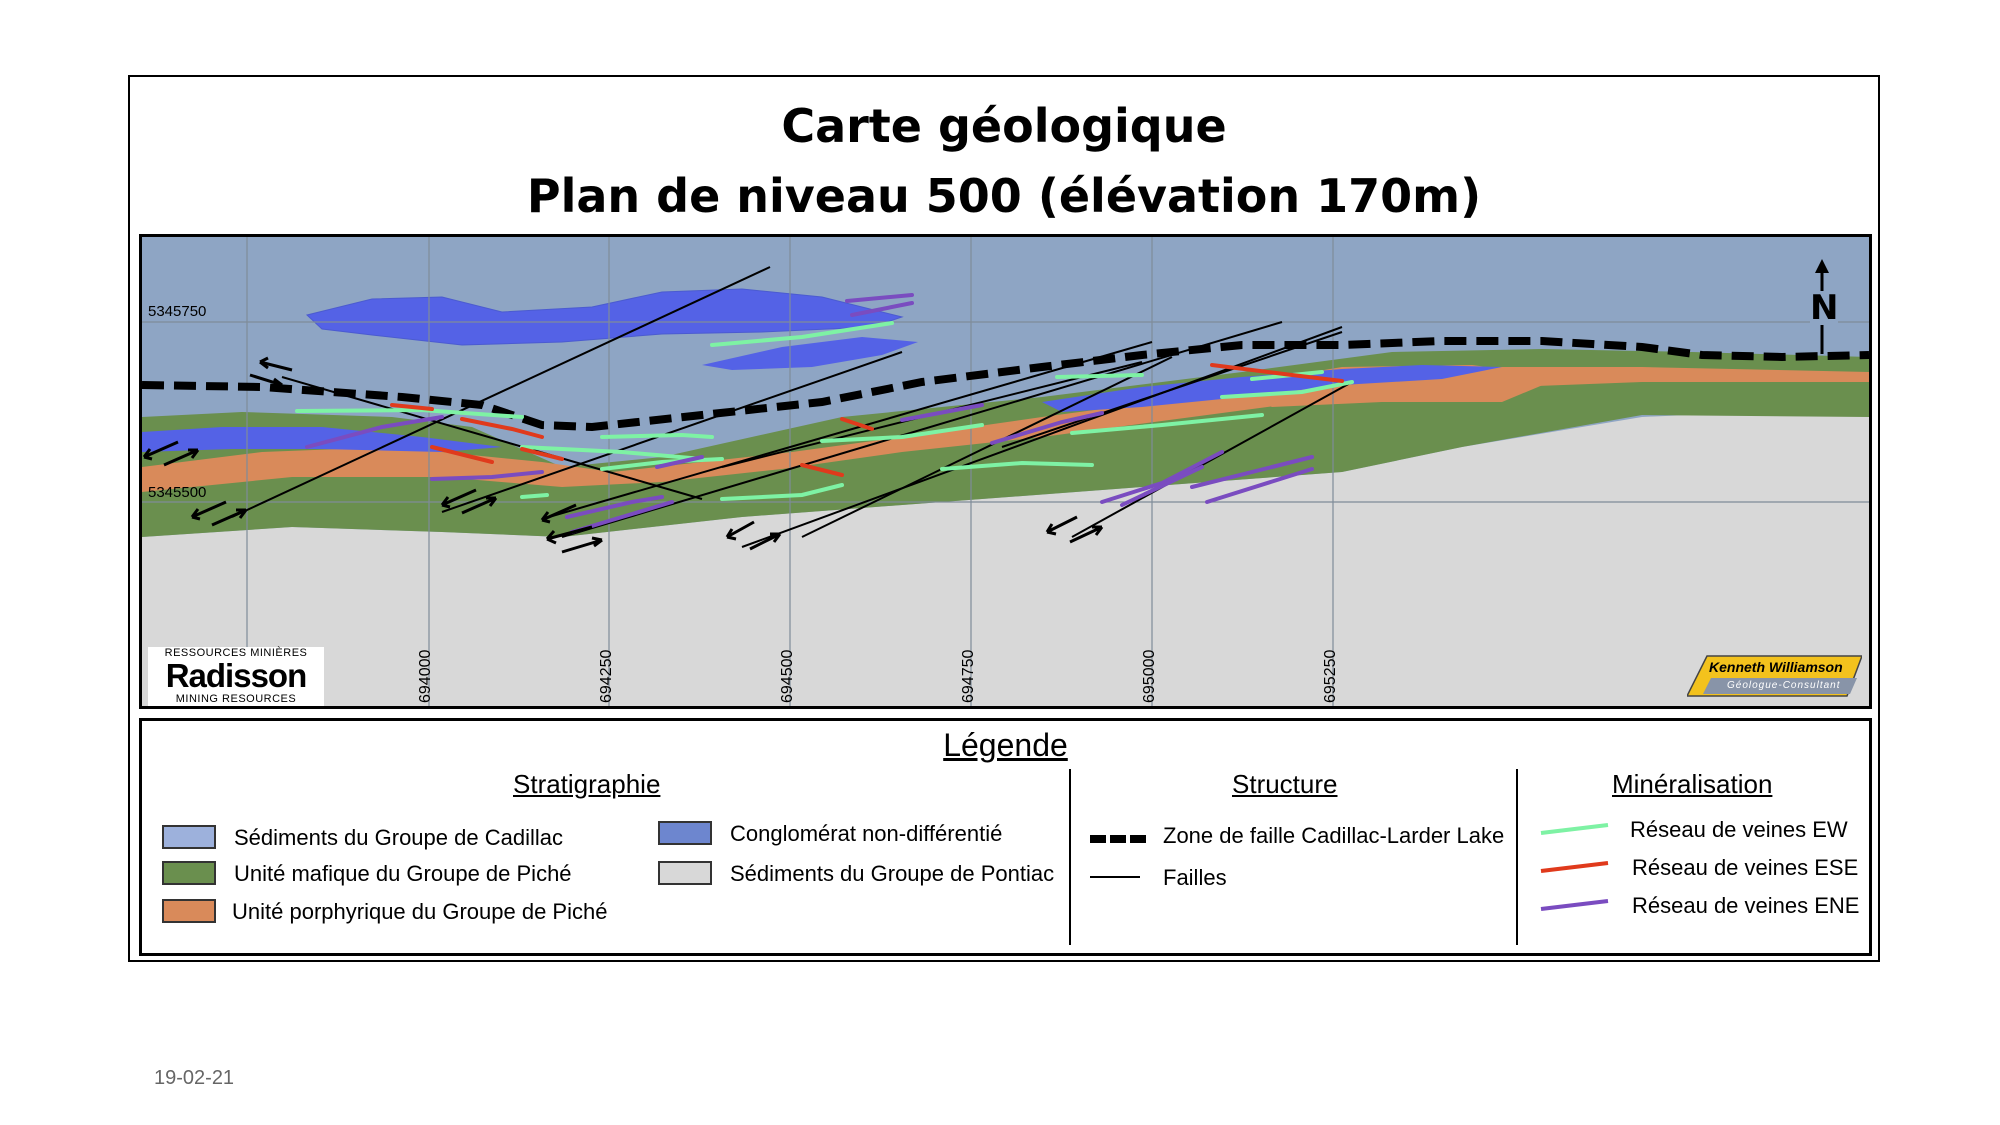 Image resolution: width=2000 pixels, height=1125 pixels. Describe the element at coordinates (189, 911) in the screenshot. I see `swatch-piche-porphyry` at that location.